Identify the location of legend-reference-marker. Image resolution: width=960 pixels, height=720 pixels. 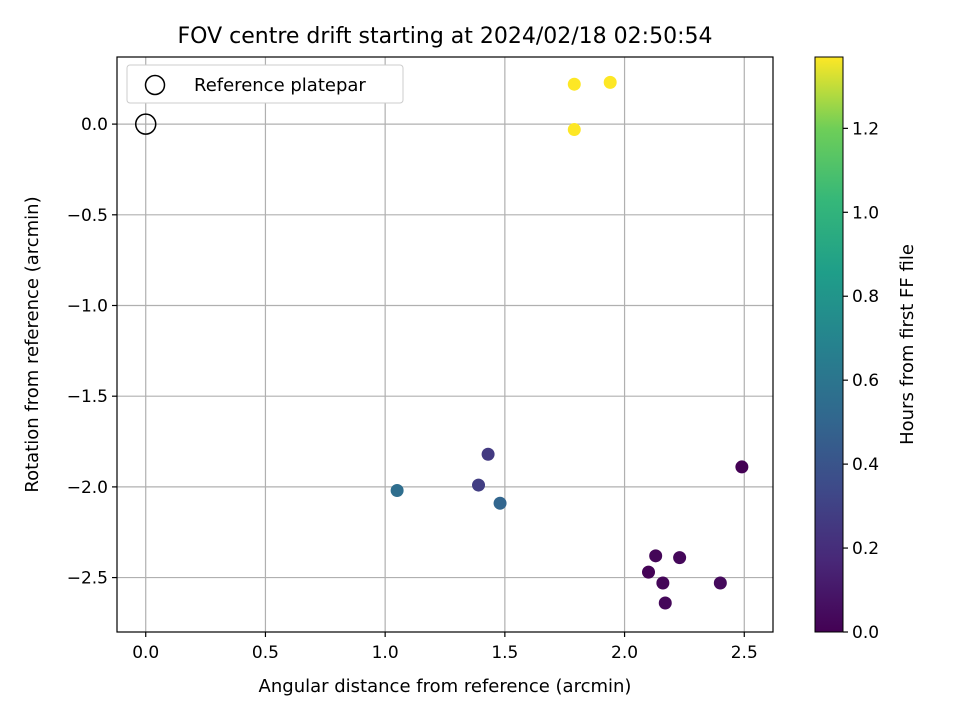
(155, 85).